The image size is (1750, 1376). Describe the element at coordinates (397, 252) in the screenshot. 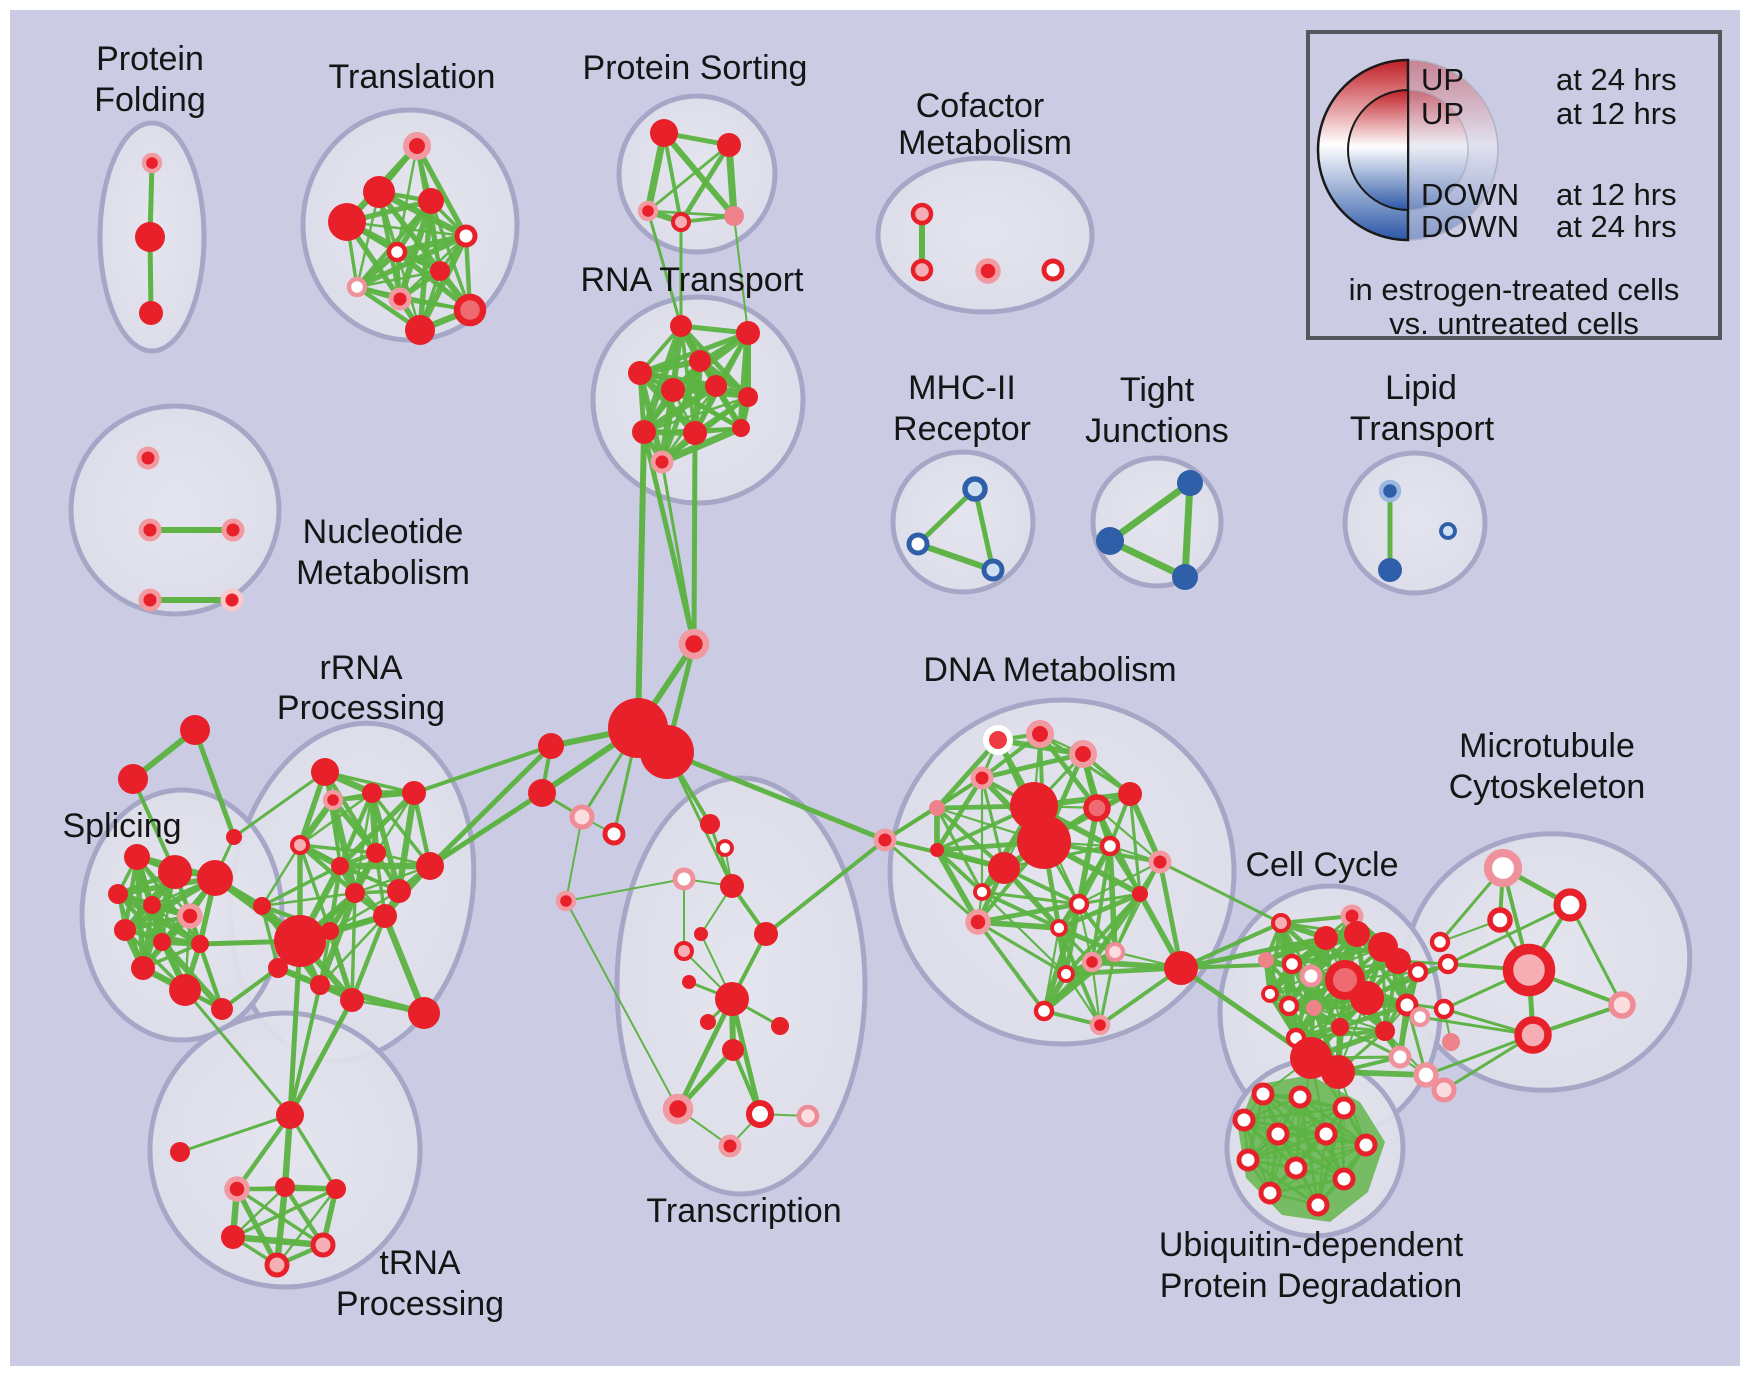

I see `gene-set-node-T5` at that location.